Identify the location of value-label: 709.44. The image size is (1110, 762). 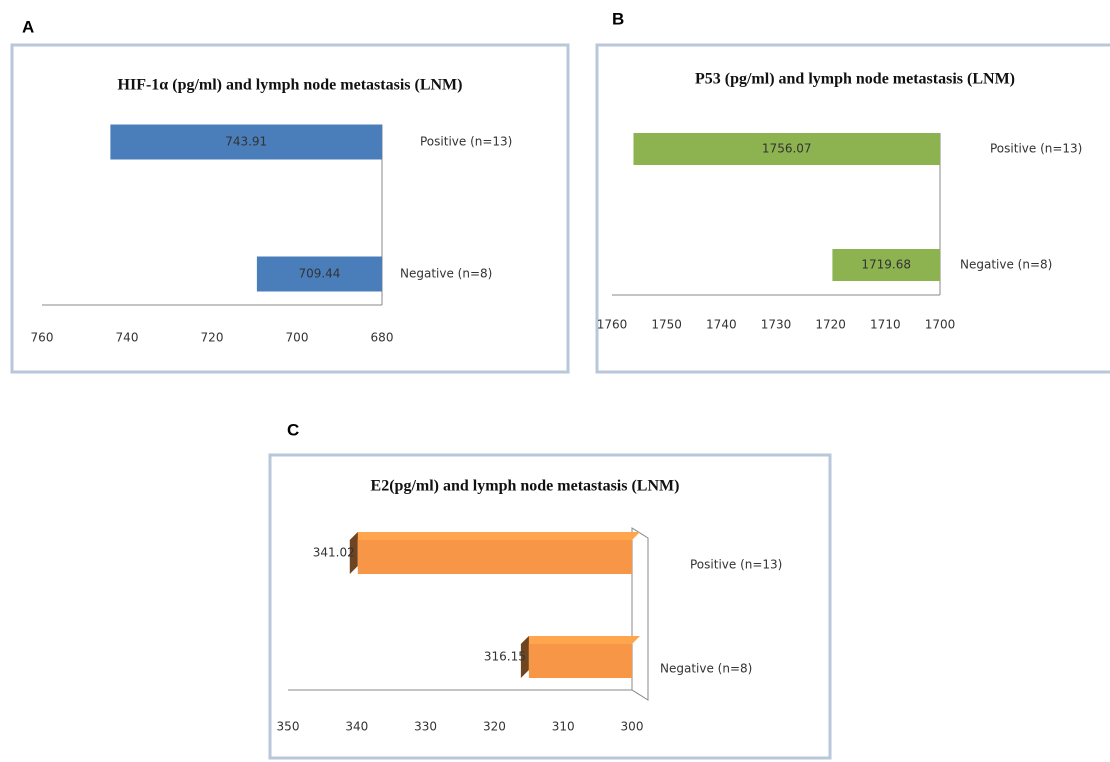
(319, 274).